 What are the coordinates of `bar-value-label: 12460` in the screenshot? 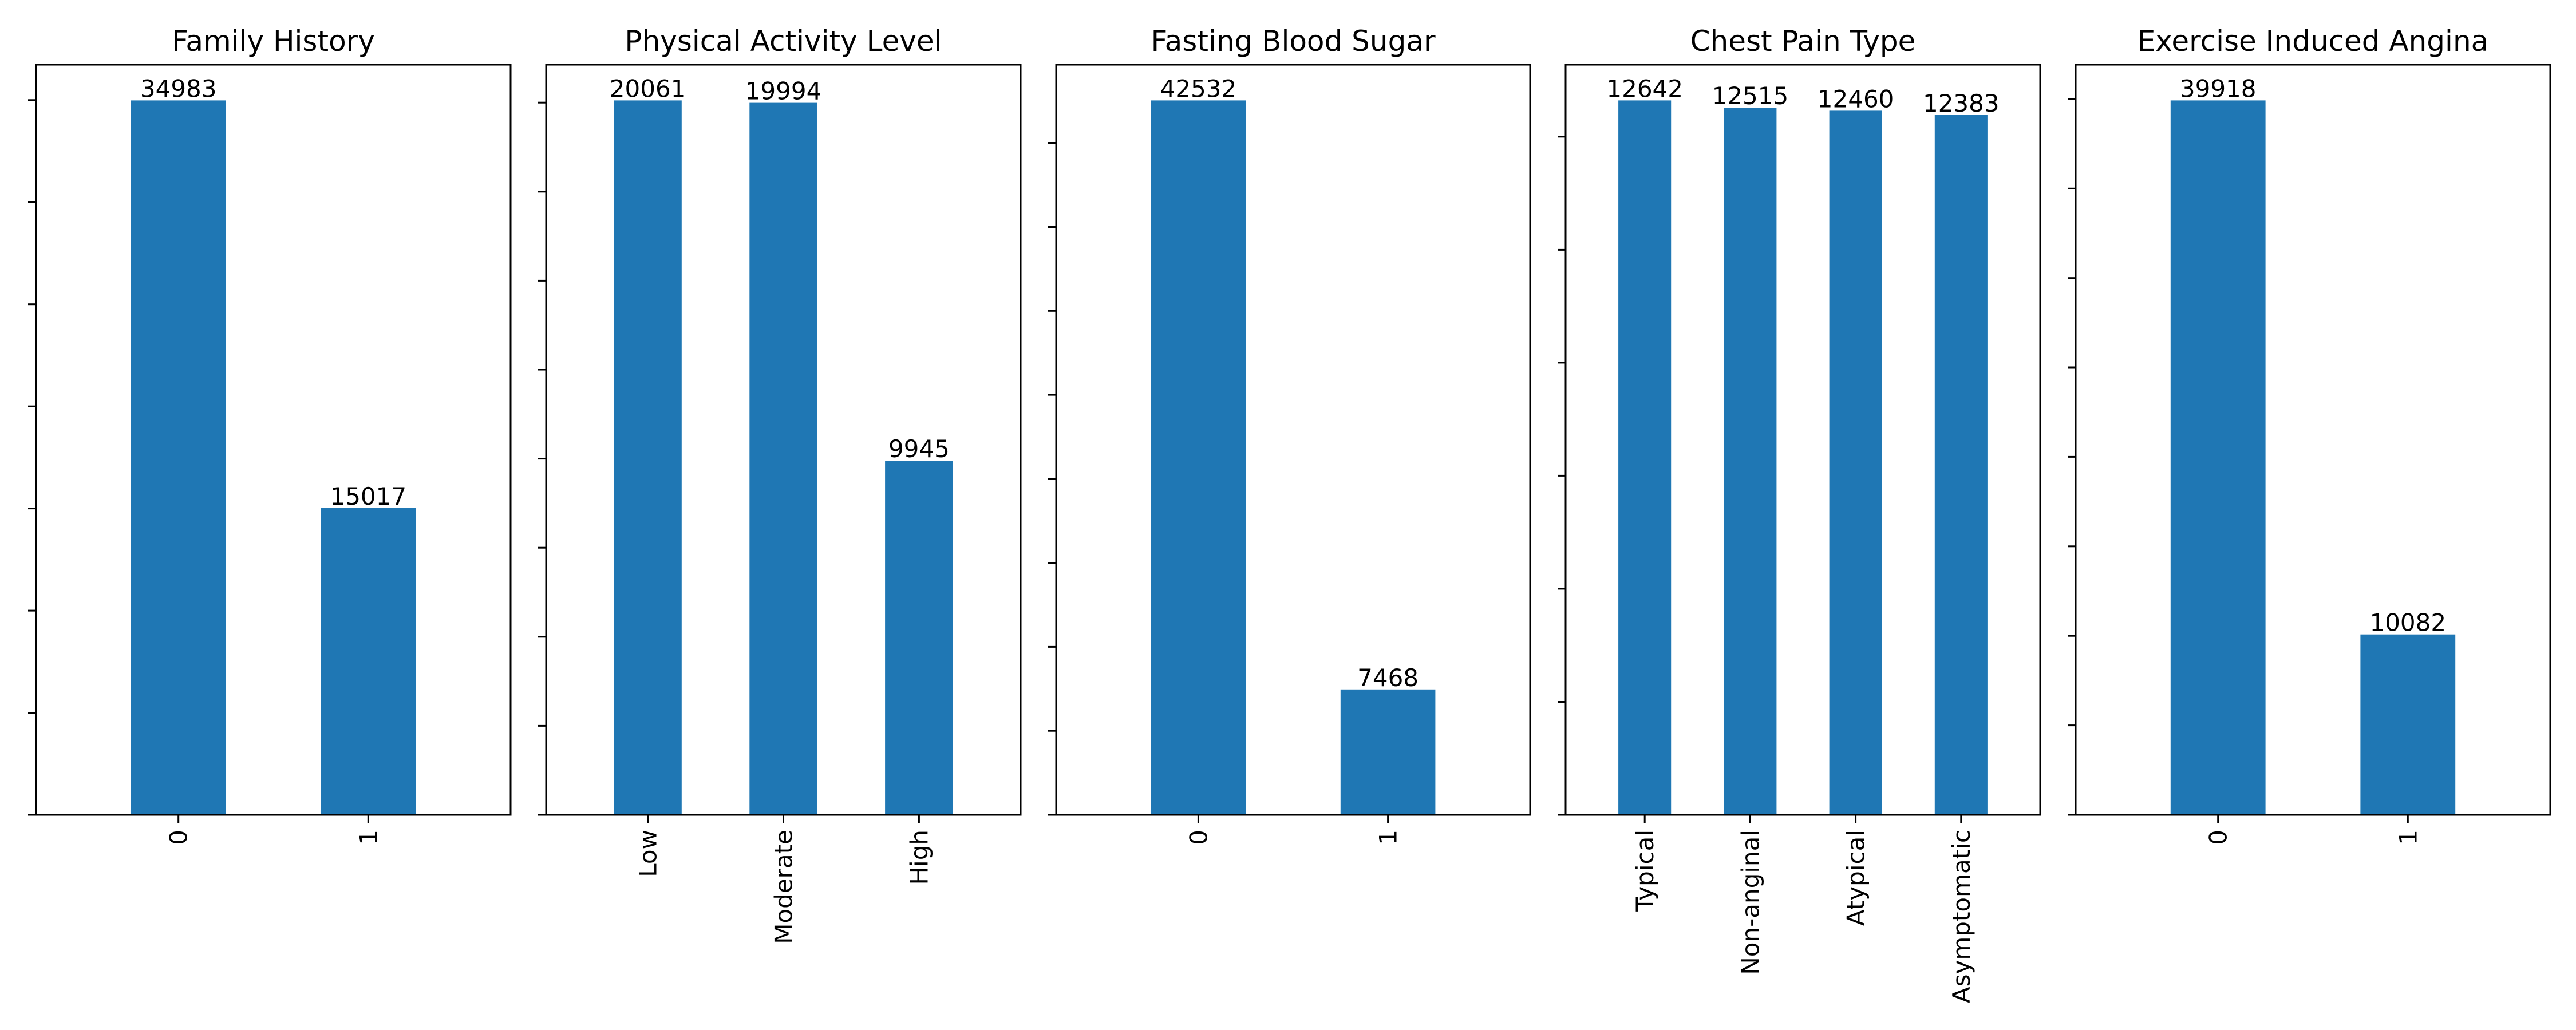 It's located at (1856, 99).